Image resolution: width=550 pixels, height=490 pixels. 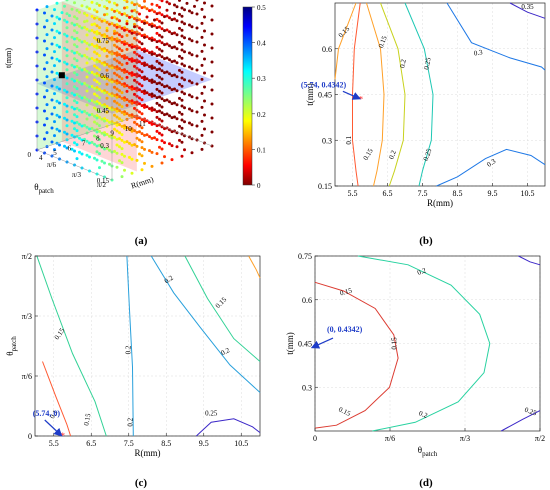 I want to click on y-tick-label: 0.75, so click(x=305, y=256).